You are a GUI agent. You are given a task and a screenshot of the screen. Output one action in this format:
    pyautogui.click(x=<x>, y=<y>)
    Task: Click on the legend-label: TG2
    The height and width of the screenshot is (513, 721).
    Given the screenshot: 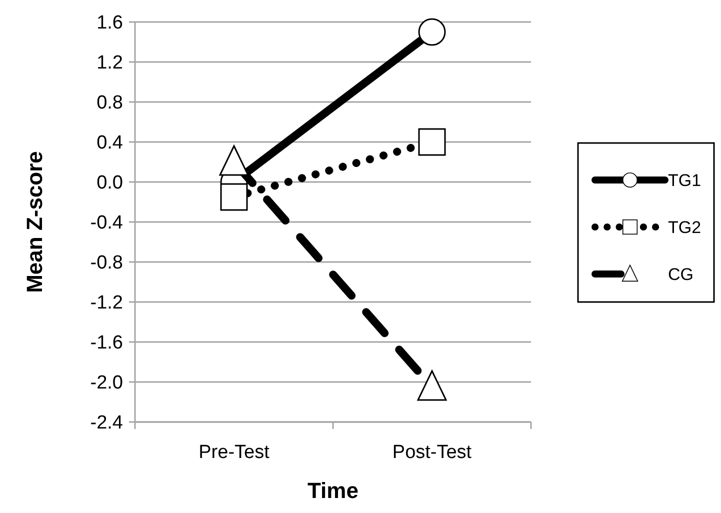 What is the action you would take?
    pyautogui.click(x=685, y=227)
    